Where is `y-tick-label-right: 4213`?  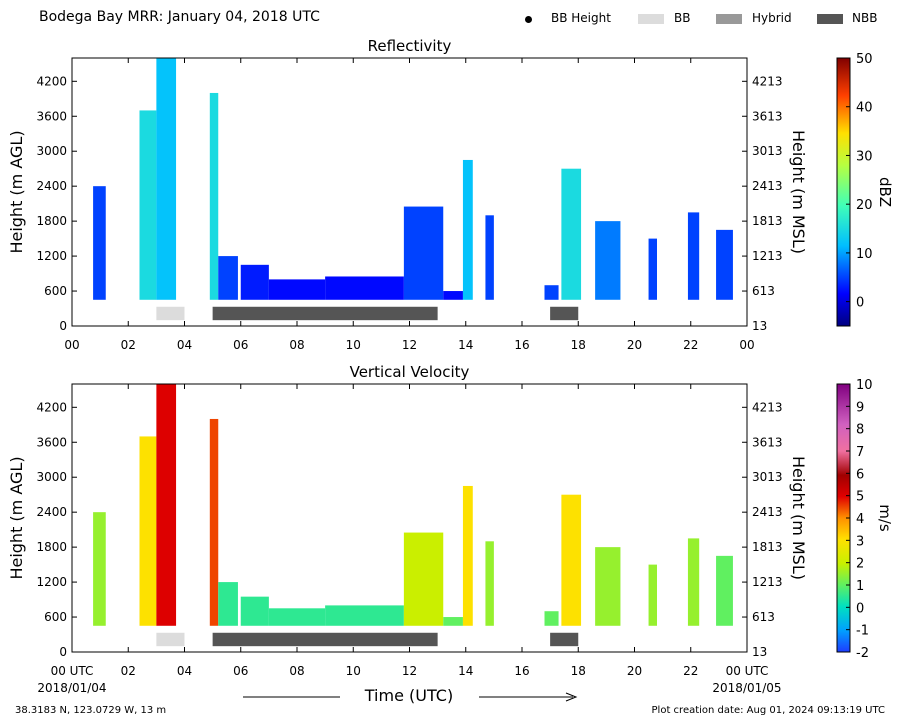
y-tick-label-right: 4213 is located at coordinates (767, 407).